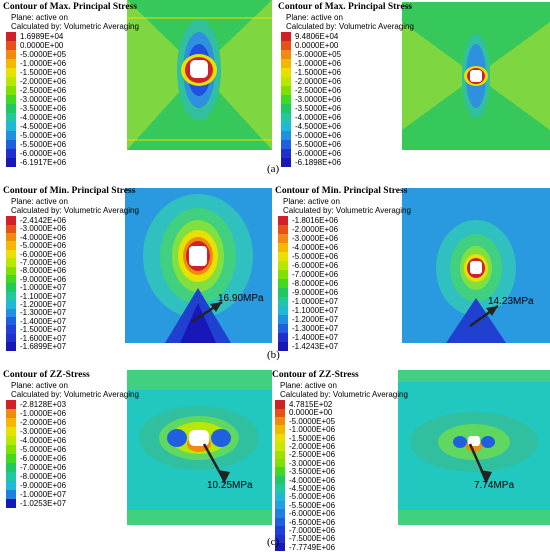 Image resolution: width=550 pixels, height=552 pixels. I want to click on legend-entry: -4.0000E+06, so click(311, 117).